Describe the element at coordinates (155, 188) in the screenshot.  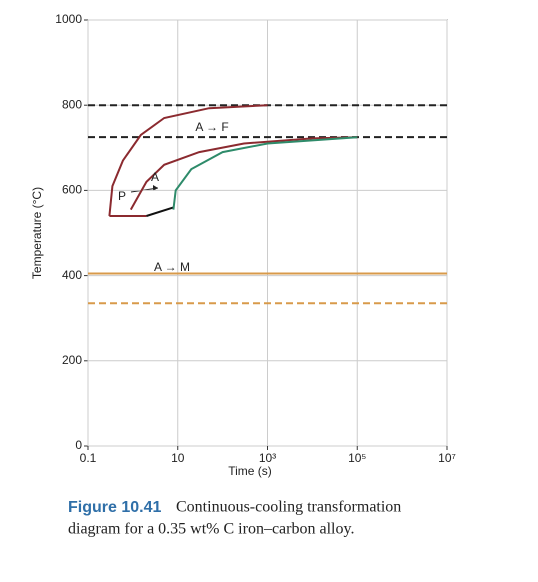
I see `arrowhead` at that location.